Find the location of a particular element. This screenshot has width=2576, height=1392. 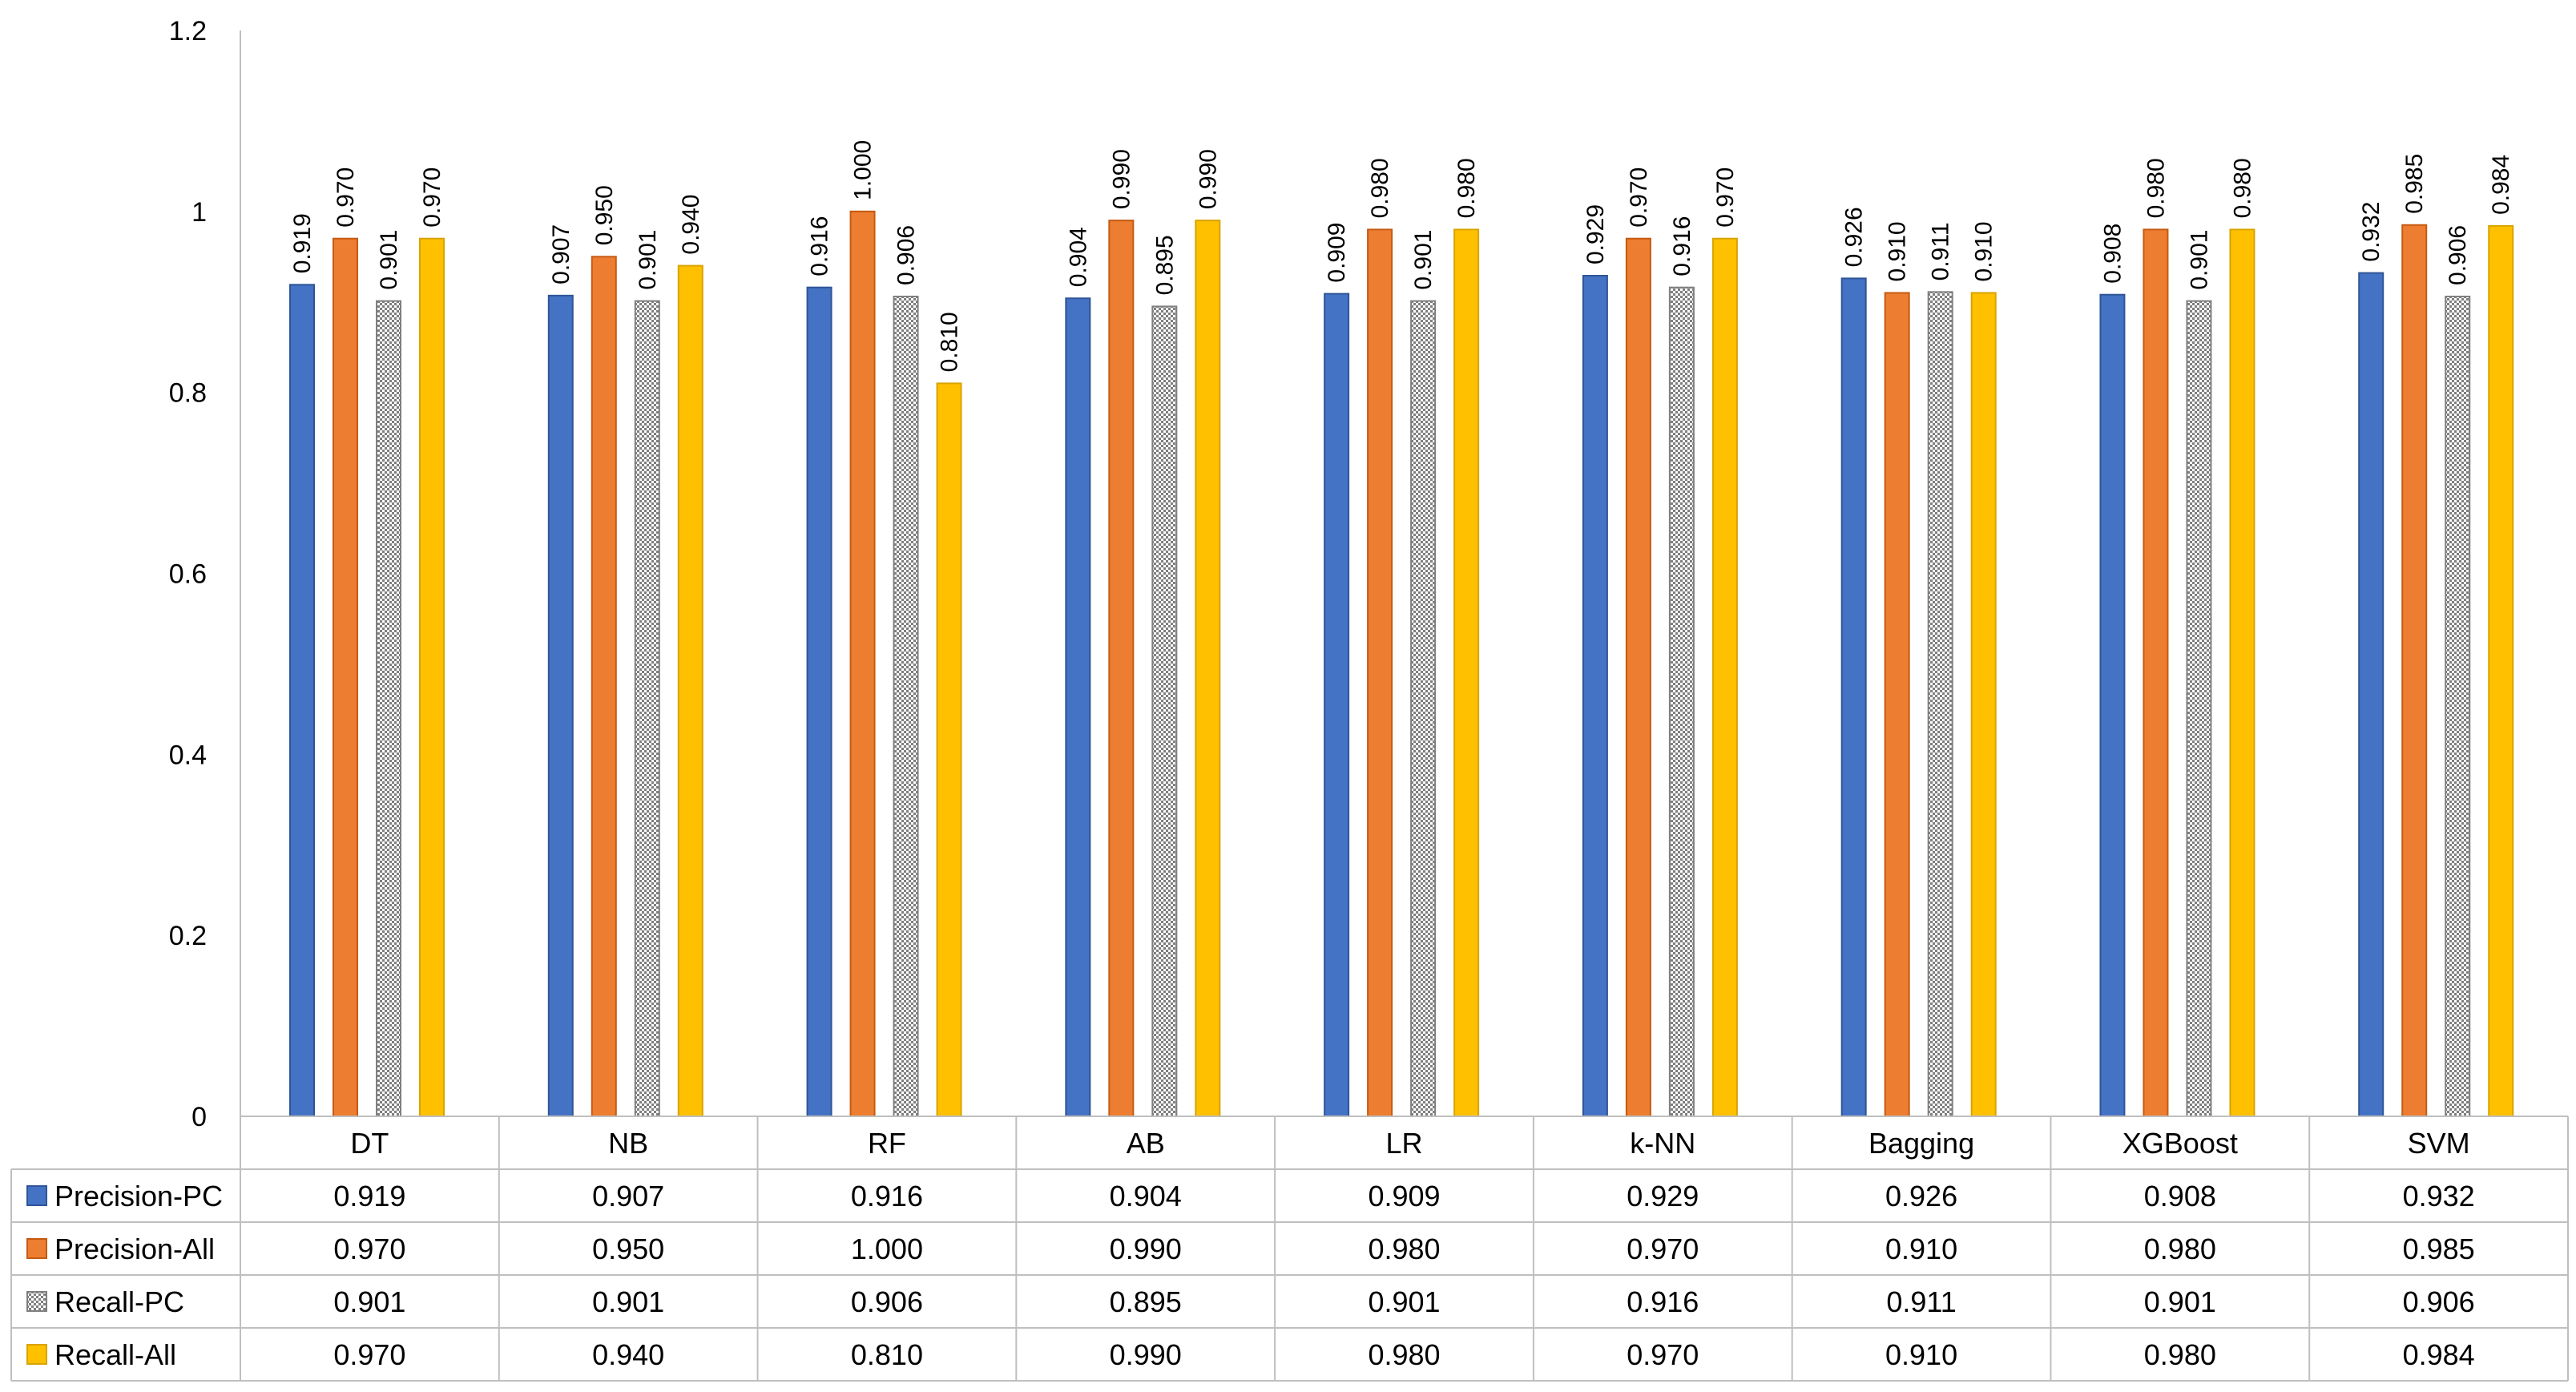

bar-value-label: 0.907 is located at coordinates (561, 254).